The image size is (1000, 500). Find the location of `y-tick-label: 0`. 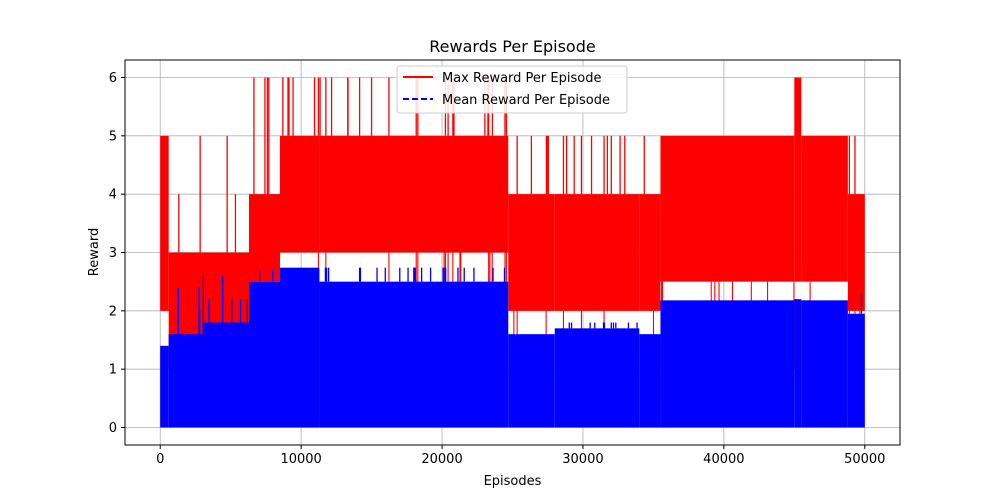

y-tick-label: 0 is located at coordinates (113, 428).